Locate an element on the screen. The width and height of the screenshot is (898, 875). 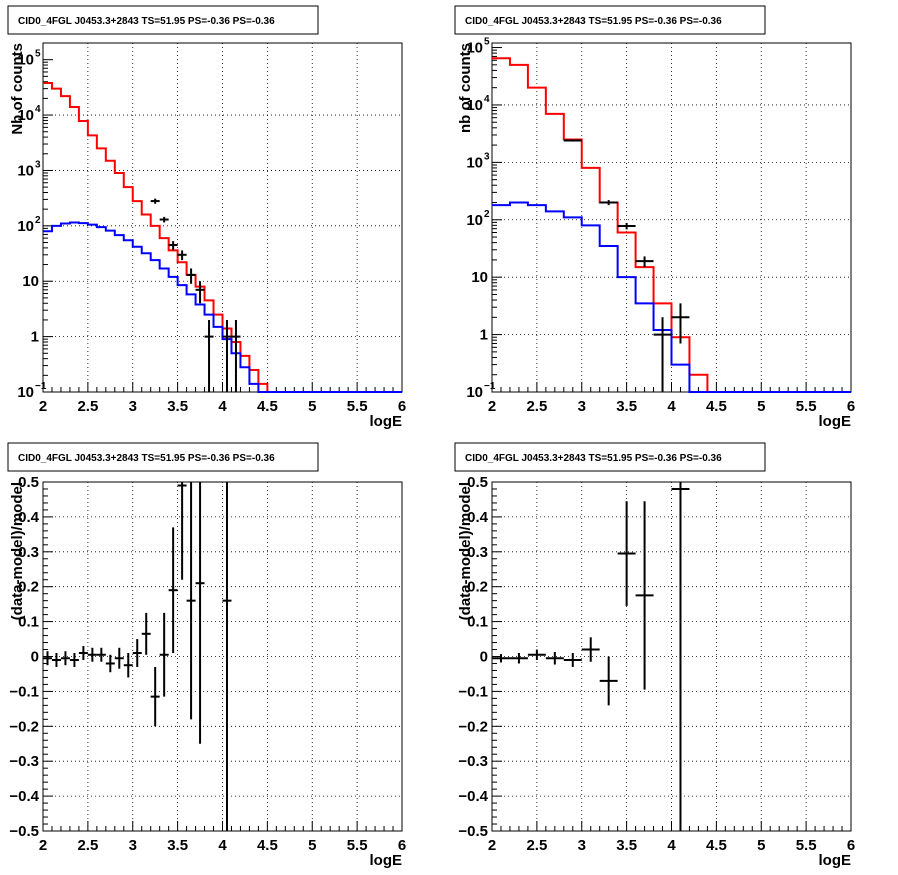
y-tick-label: 0.5 is located at coordinates (28, 482).